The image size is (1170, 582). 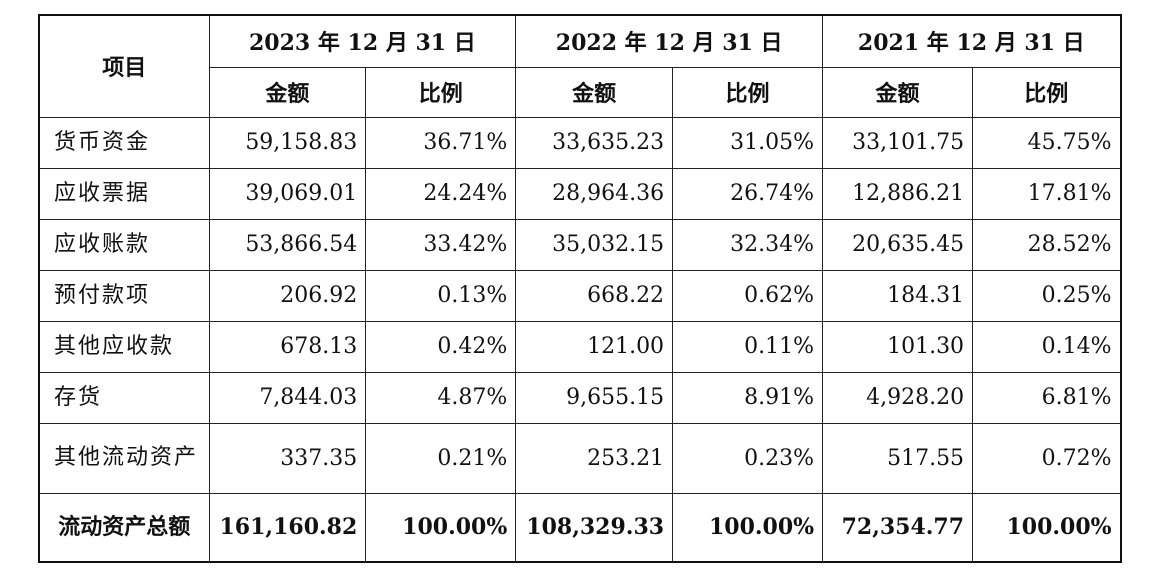 I want to click on amount-header-2023: 金额, so click(x=287, y=92).